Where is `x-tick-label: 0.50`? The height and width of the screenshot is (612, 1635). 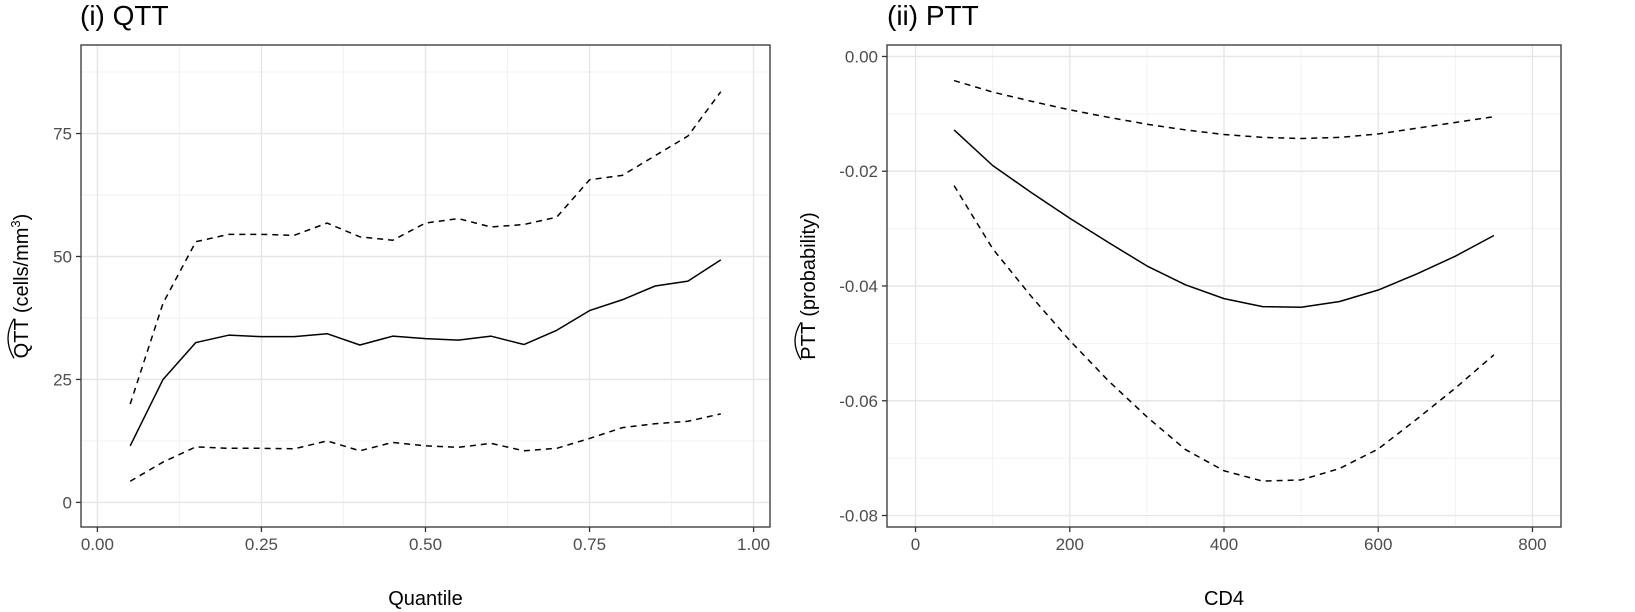 x-tick-label: 0.50 is located at coordinates (425, 544).